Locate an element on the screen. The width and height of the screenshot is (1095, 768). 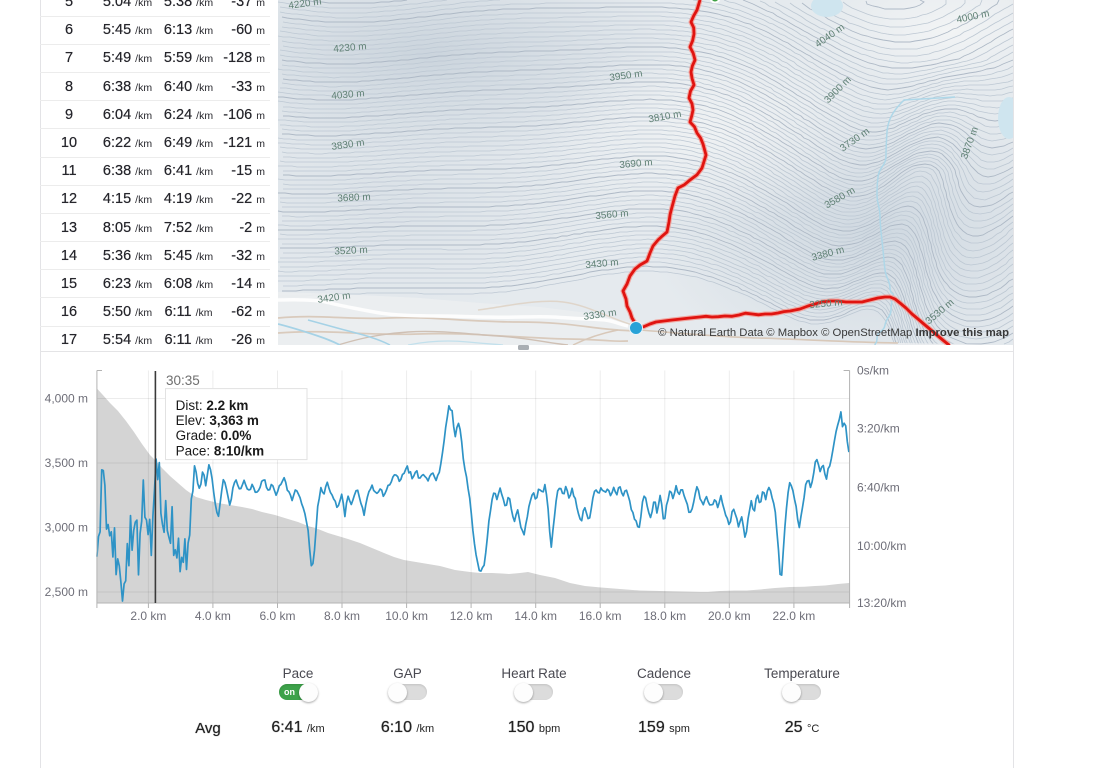
svg-text: 22.0 km is located at coordinates (794, 616).